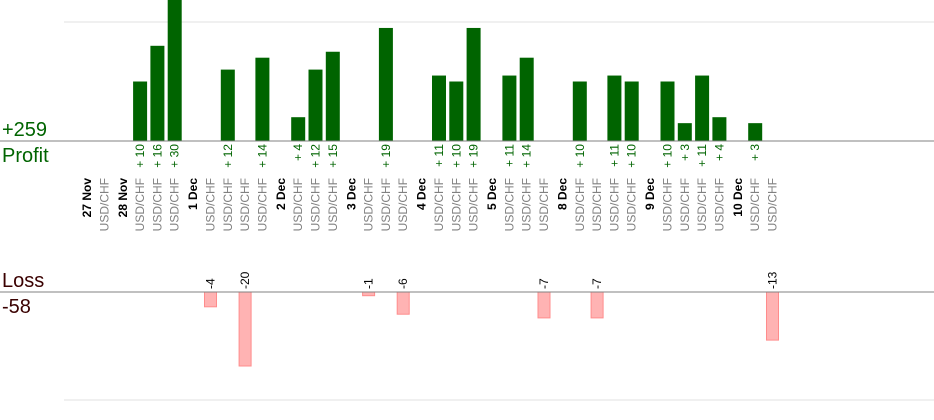 This screenshot has height=420, width=934. I want to click on date-label: 9 Dec, so click(650, 194).